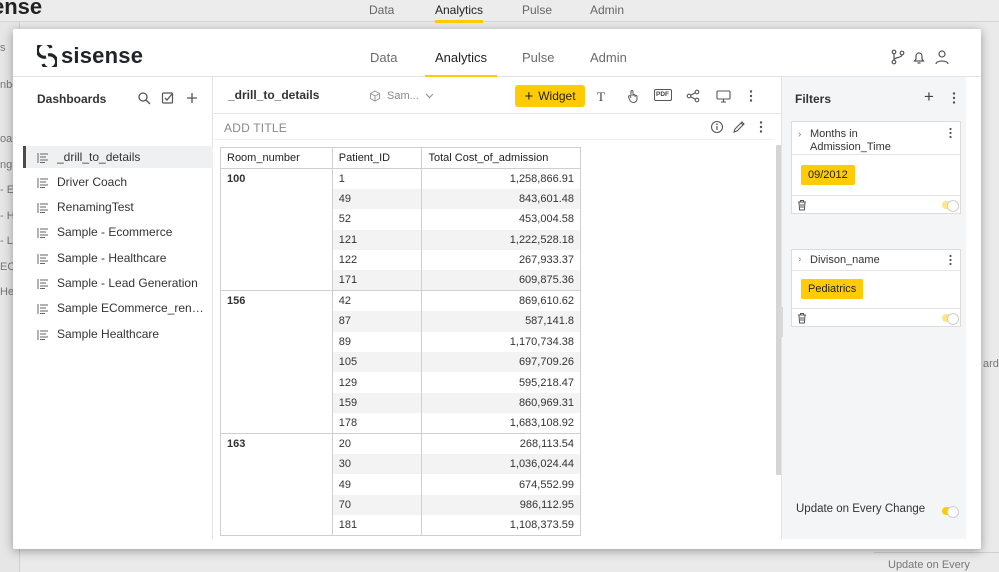 This screenshot has height=572, width=999. Describe the element at coordinates (724, 96) in the screenshot. I see `present-icon` at that location.